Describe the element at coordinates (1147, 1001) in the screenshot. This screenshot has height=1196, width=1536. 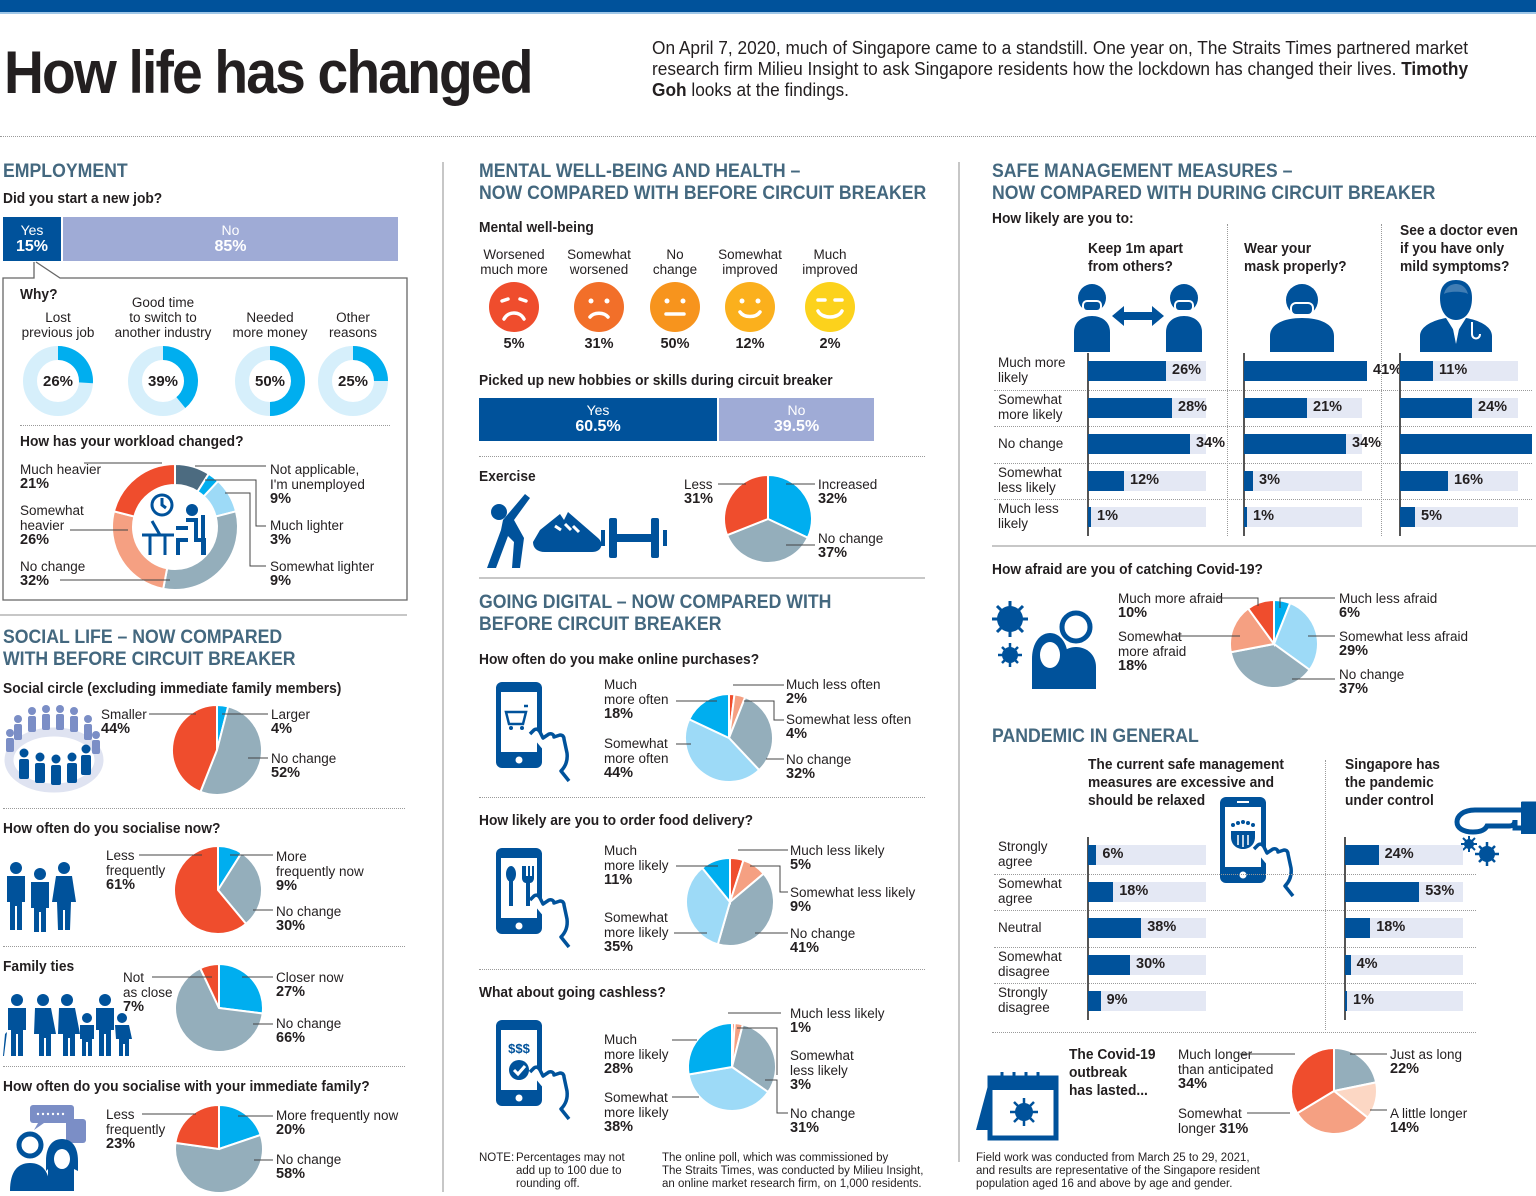
I see `pandemic-bar-0-strongly-disagree: 9%` at that location.